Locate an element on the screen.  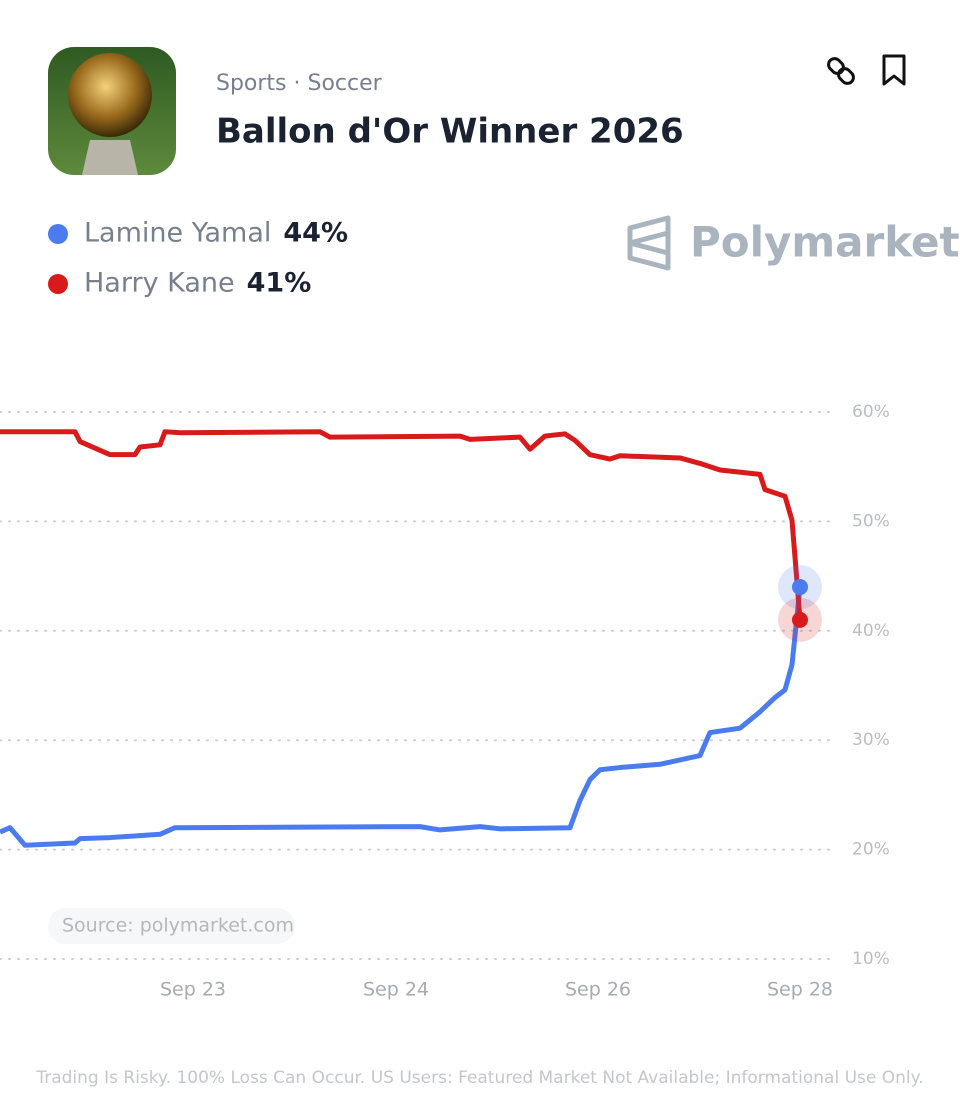
y-tick-label: 30% is located at coordinates (871, 740).